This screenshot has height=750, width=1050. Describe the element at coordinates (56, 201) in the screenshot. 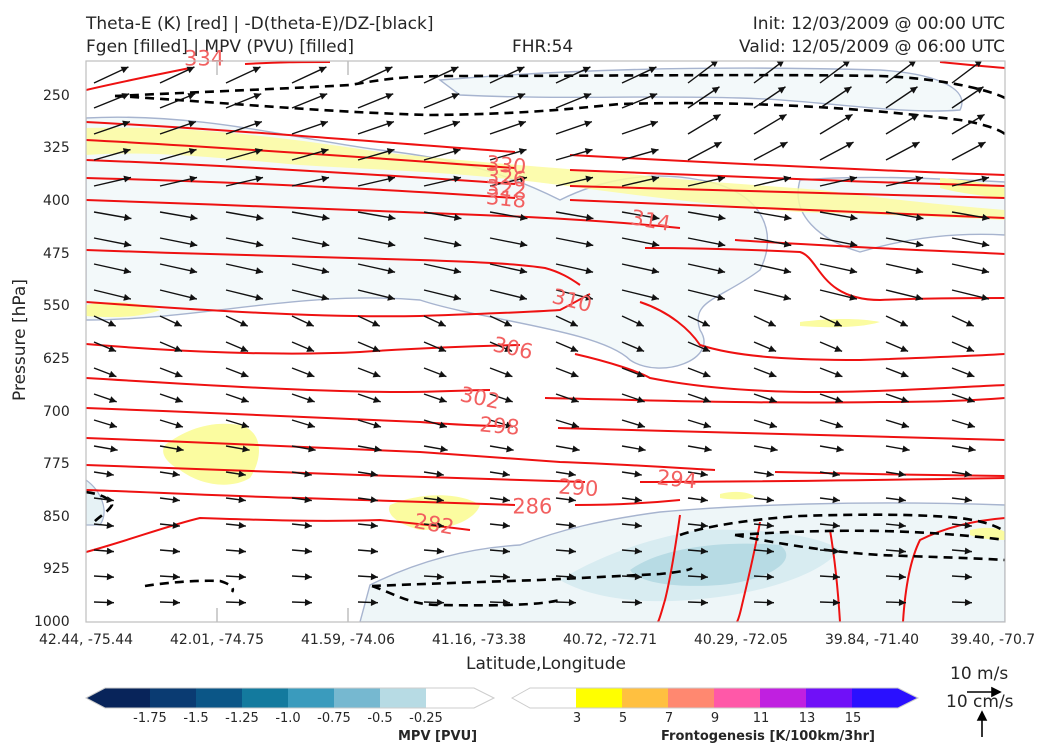

I see `y-tick: 400` at that location.